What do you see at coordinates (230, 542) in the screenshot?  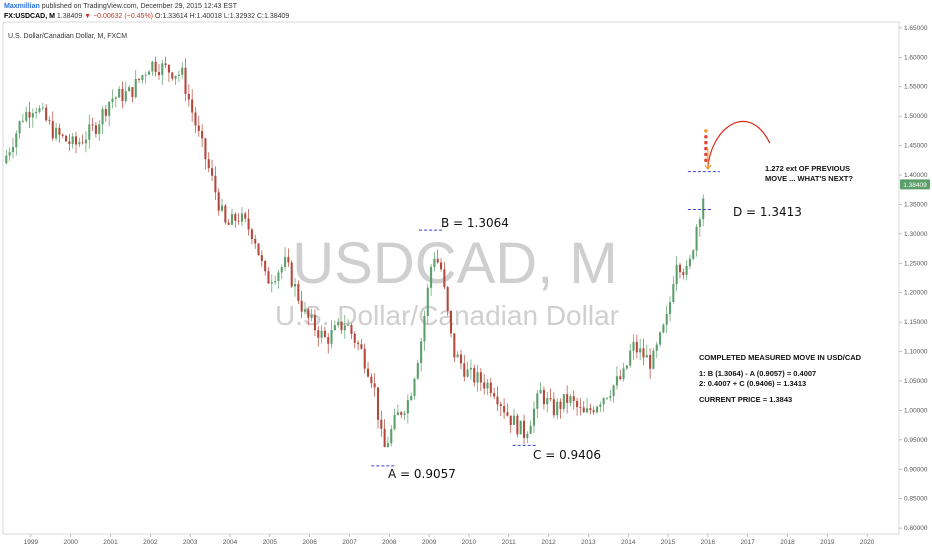 I see `x-tick-label: 2004` at bounding box center [230, 542].